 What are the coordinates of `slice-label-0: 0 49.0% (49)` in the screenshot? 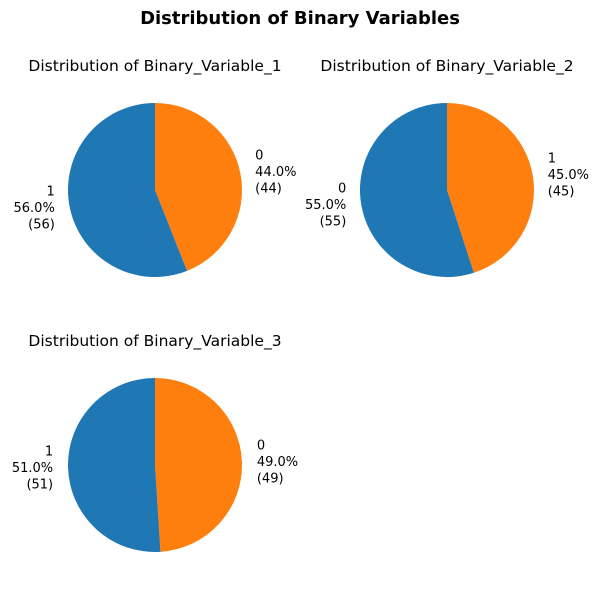 It's located at (277, 462).